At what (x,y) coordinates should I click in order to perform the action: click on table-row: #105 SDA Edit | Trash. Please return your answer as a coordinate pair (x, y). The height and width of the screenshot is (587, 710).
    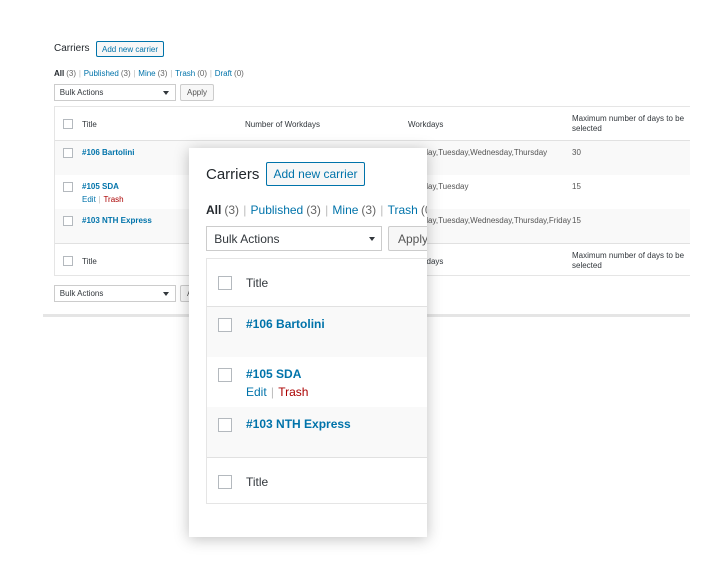
    Looking at the image, I should click on (317, 382).